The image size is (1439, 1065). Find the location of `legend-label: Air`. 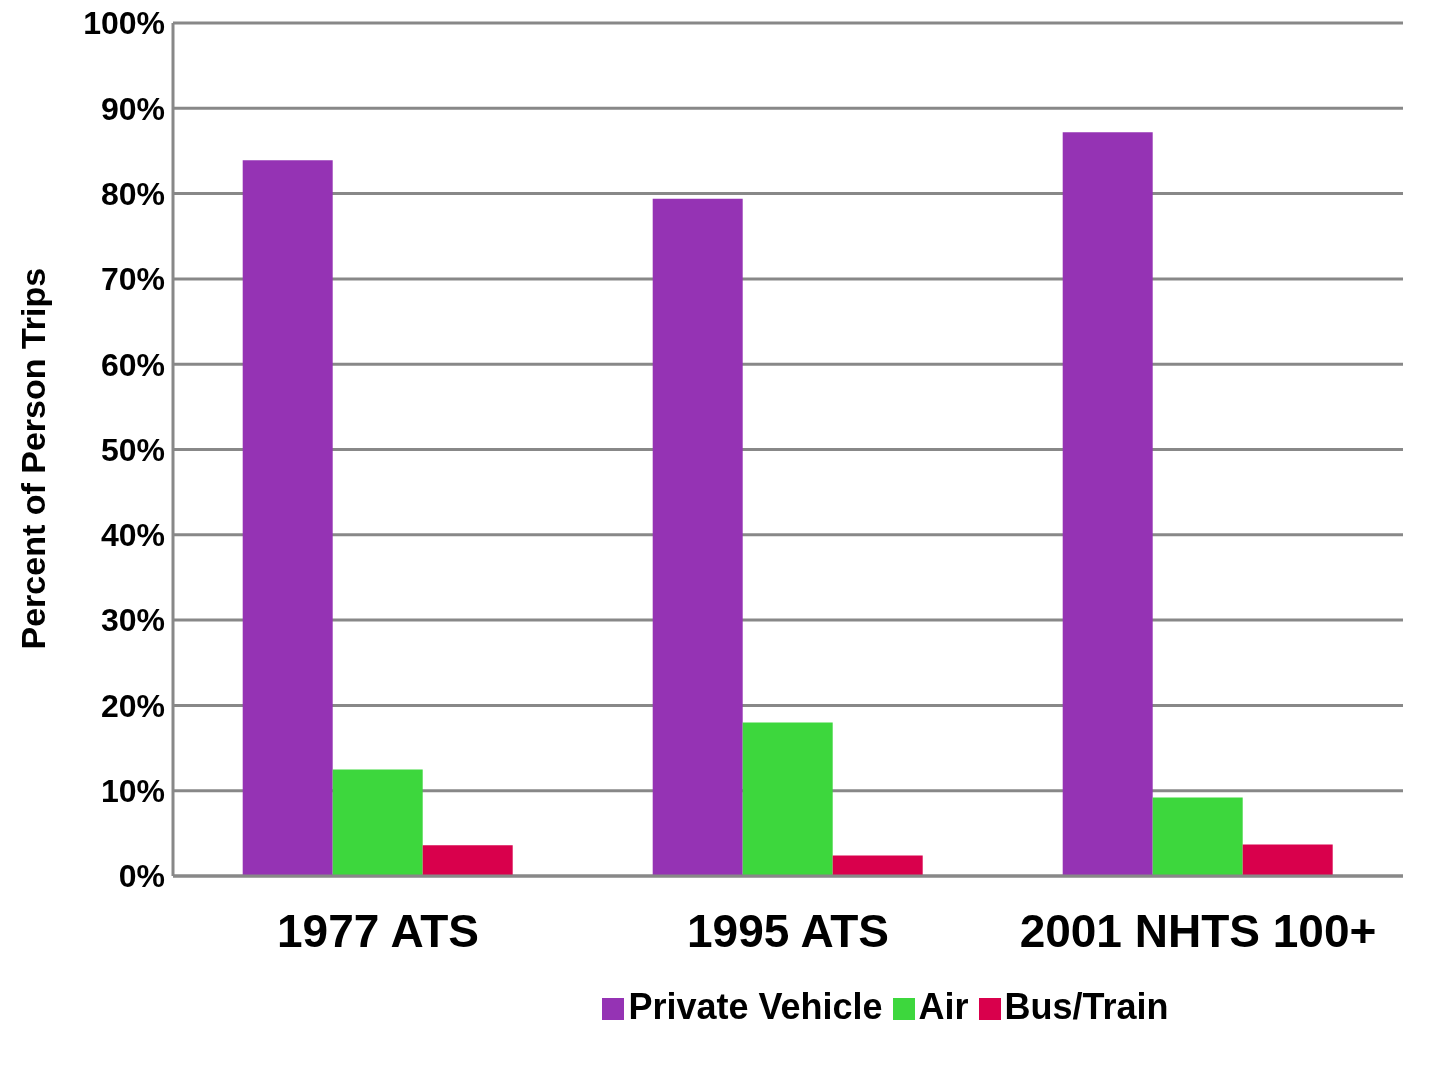

legend-label: Air is located at coordinates (943, 1006).